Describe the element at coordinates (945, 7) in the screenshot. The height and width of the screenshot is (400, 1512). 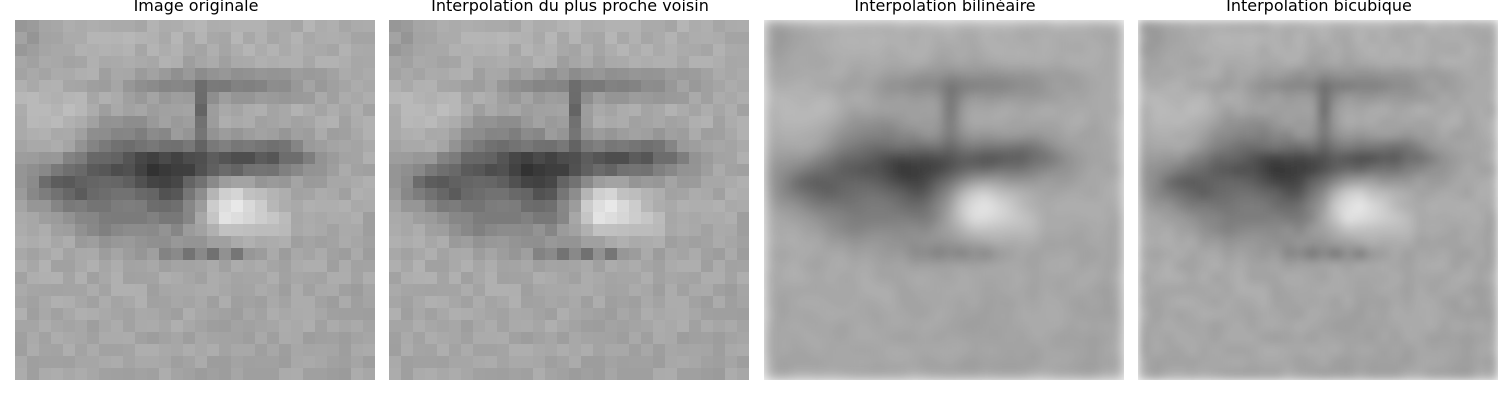
I see `panel-title: Interpolation bilinéaire` at that location.